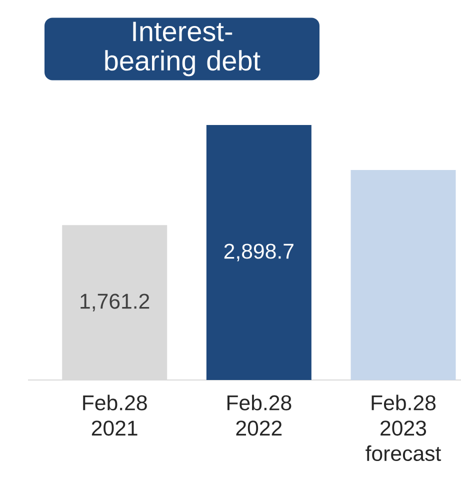 The image size is (461, 483). What do you see at coordinates (259, 415) in the screenshot?
I see `x-tick-label: Feb.28 2022` at bounding box center [259, 415].